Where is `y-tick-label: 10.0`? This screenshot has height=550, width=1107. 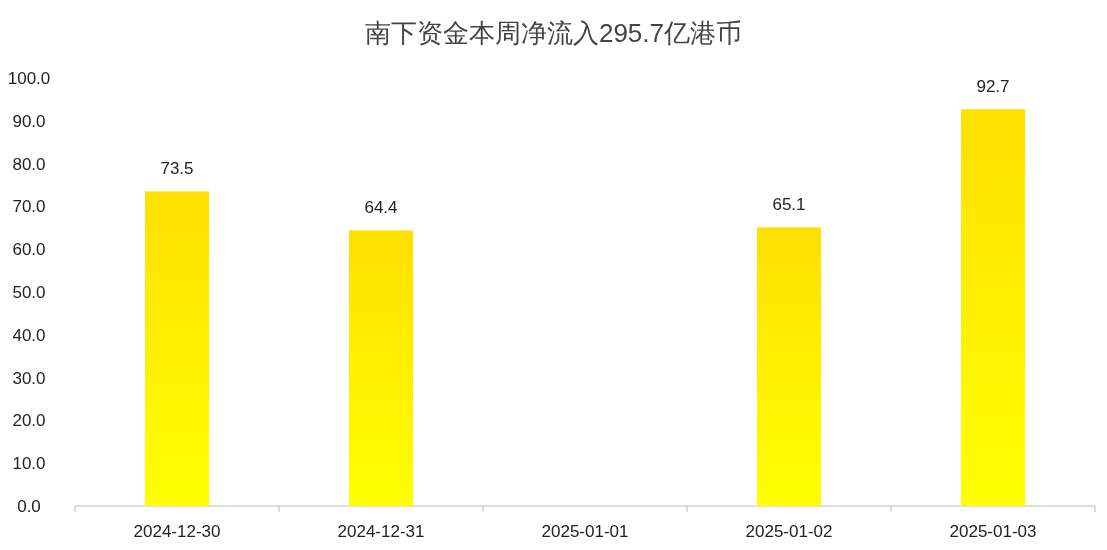 y-tick-label: 10.0 is located at coordinates (29, 464).